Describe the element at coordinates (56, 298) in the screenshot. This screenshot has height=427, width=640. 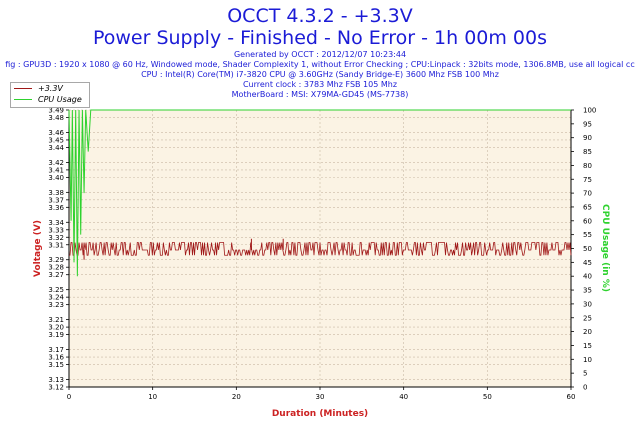
I see `y-tick-label: 3.24` at that location.